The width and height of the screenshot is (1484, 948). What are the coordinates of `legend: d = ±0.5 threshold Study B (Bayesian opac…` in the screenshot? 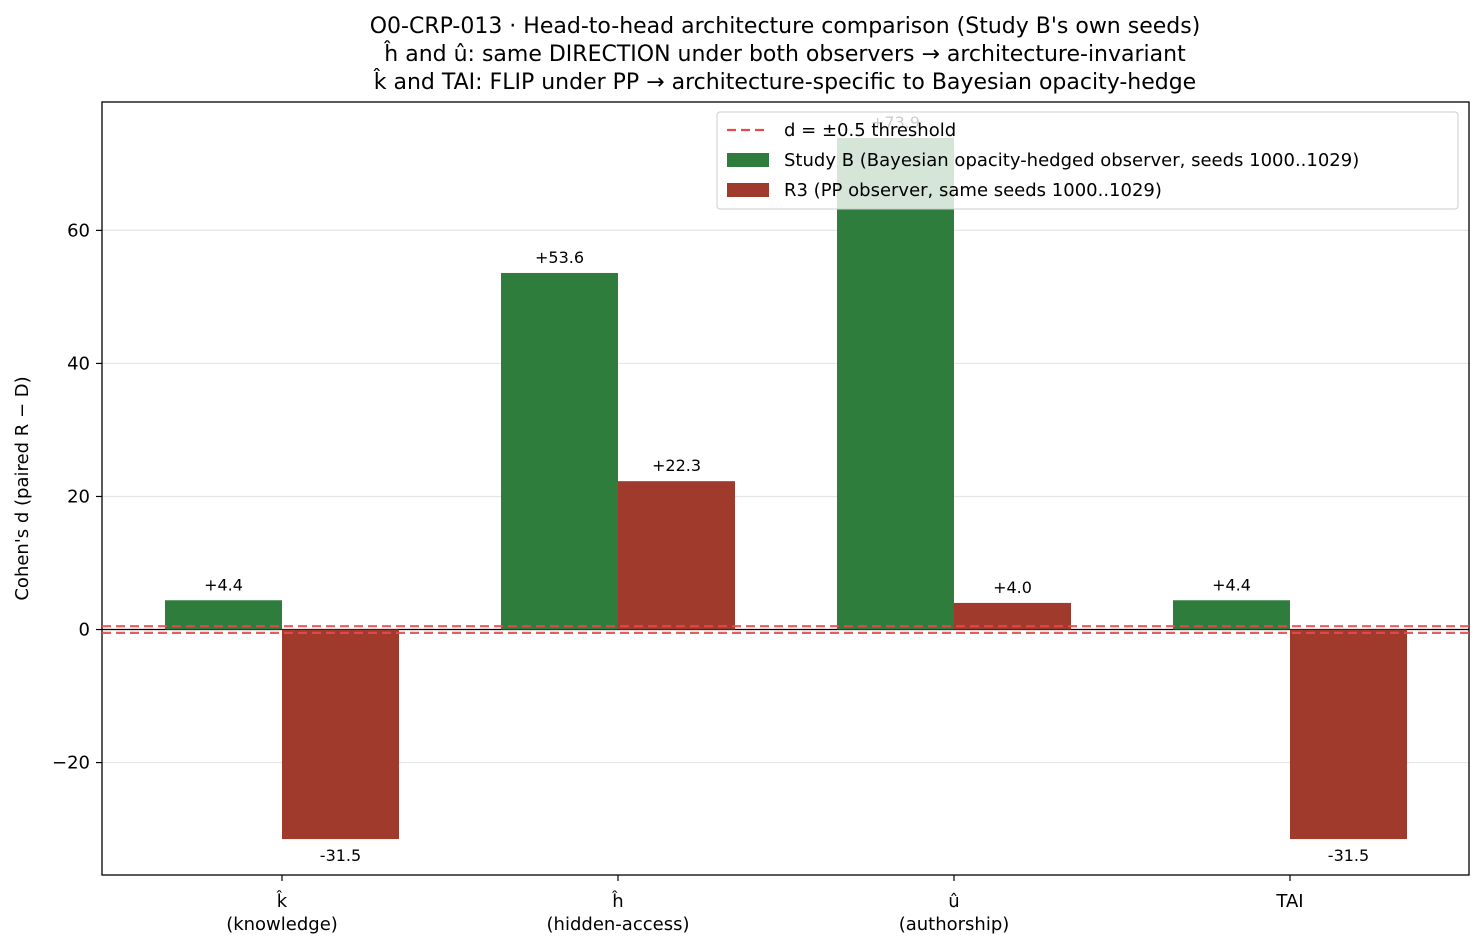 It's located at (1087, 160).